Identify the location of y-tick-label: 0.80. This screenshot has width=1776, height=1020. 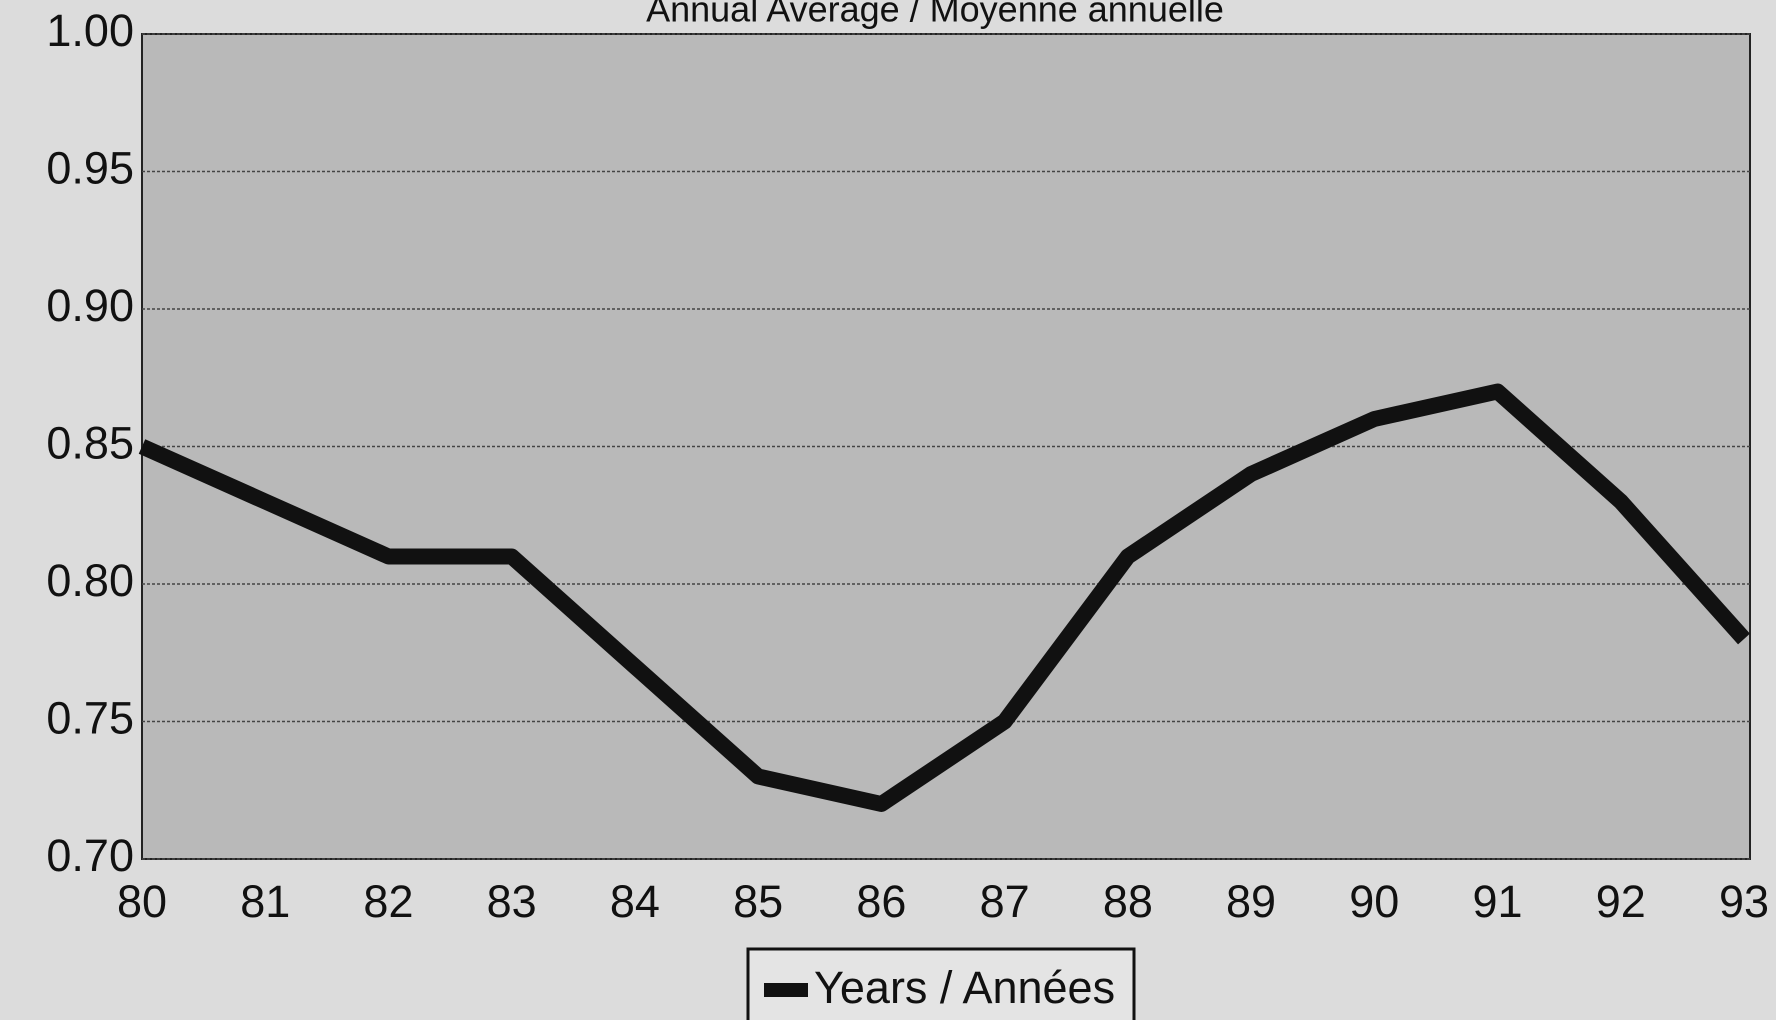
(90, 580).